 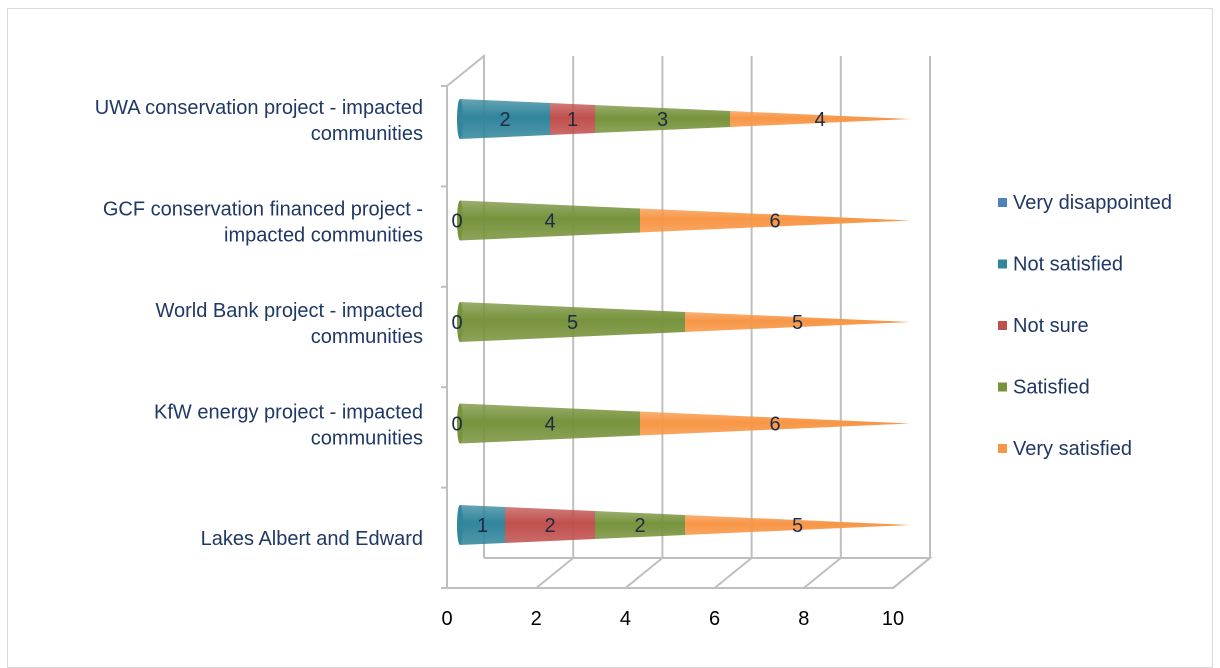 What do you see at coordinates (714, 619) in the screenshot?
I see `x-tick-label: 6` at bounding box center [714, 619].